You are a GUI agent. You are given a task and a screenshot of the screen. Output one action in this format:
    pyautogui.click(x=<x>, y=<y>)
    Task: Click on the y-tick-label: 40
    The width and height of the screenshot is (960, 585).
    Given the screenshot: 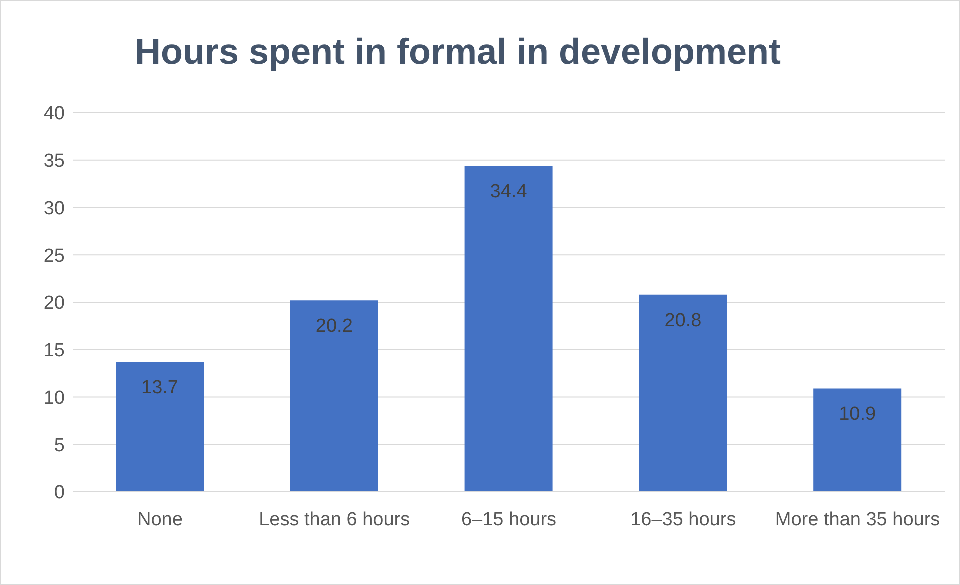 What is the action you would take?
    pyautogui.click(x=54, y=114)
    